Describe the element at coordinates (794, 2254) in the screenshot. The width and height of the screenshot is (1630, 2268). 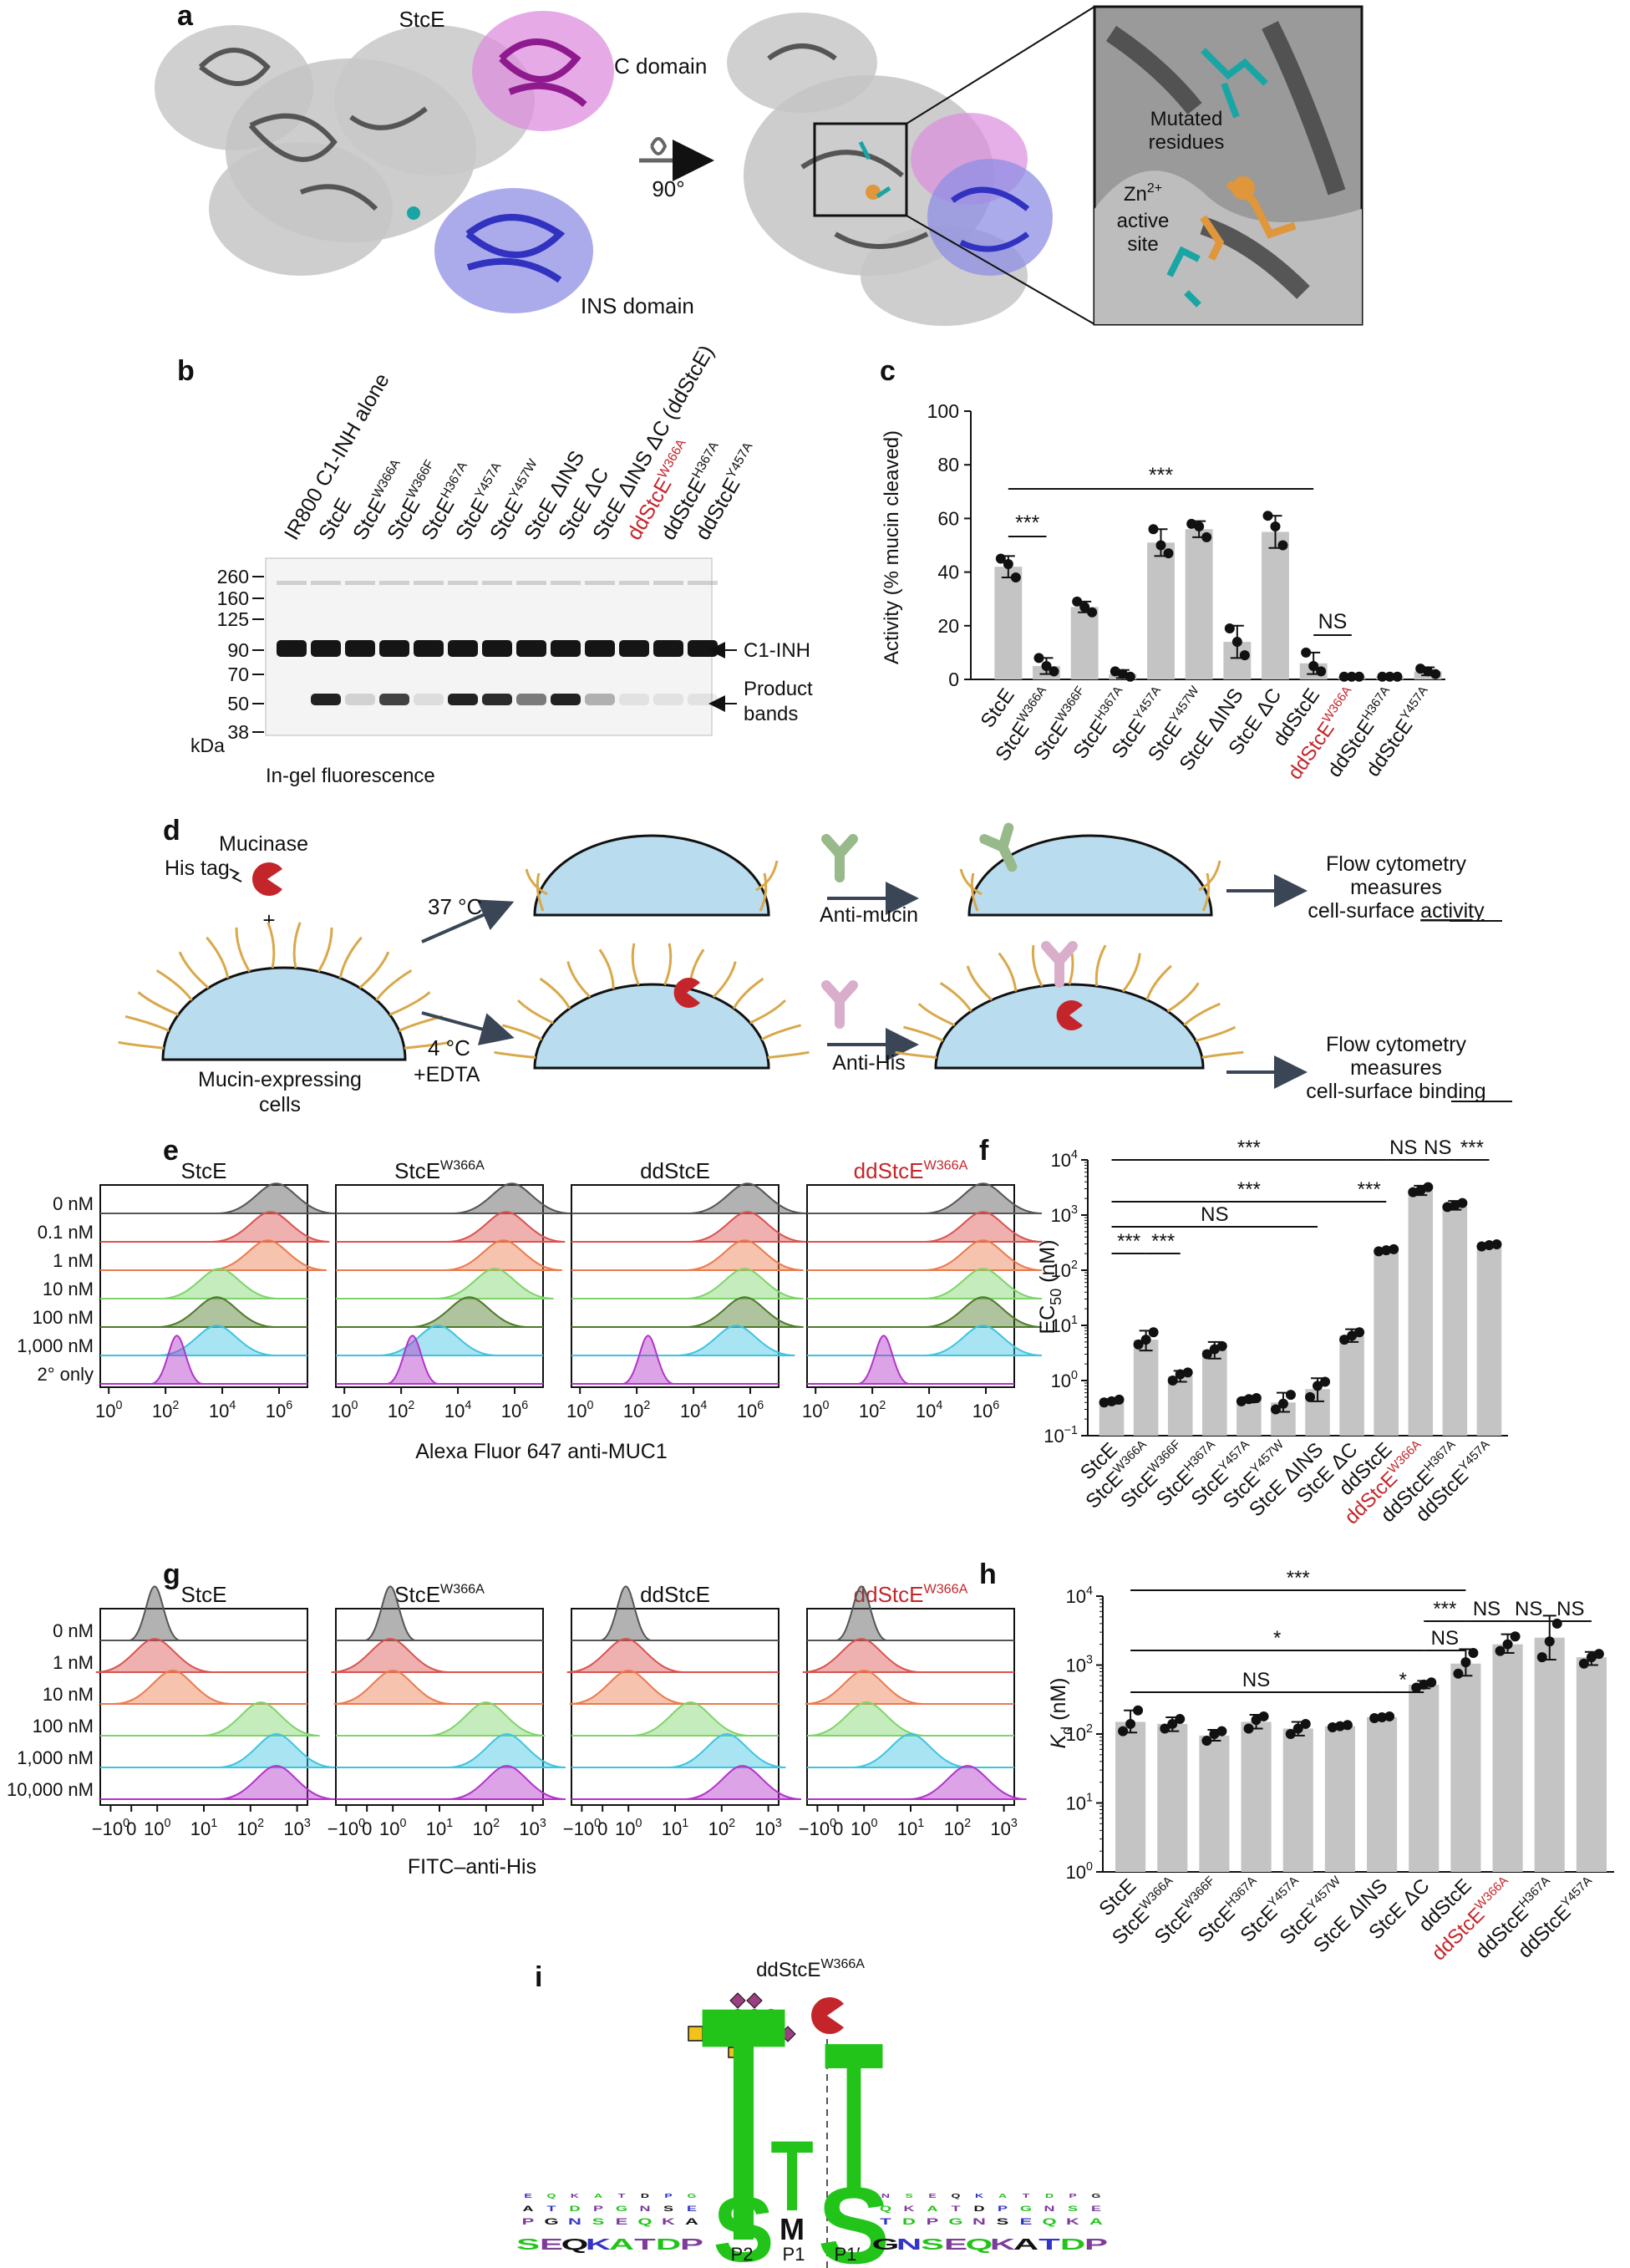
I see `pos-p1: P1` at that location.